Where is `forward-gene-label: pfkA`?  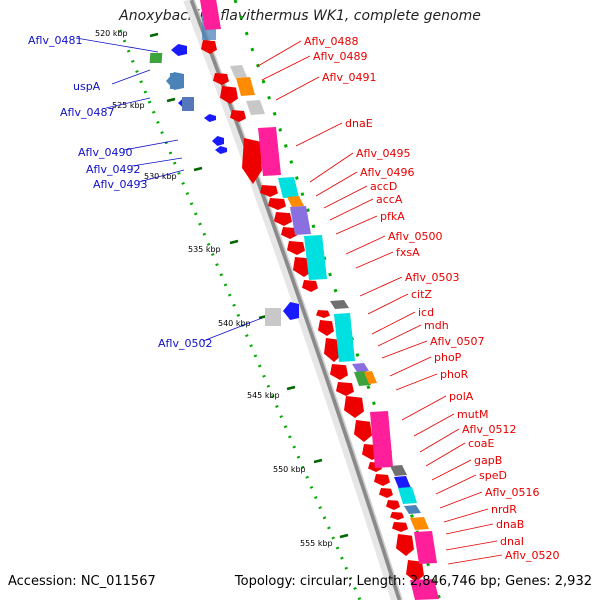 forward-gene-label: pfkA is located at coordinates (392, 216).